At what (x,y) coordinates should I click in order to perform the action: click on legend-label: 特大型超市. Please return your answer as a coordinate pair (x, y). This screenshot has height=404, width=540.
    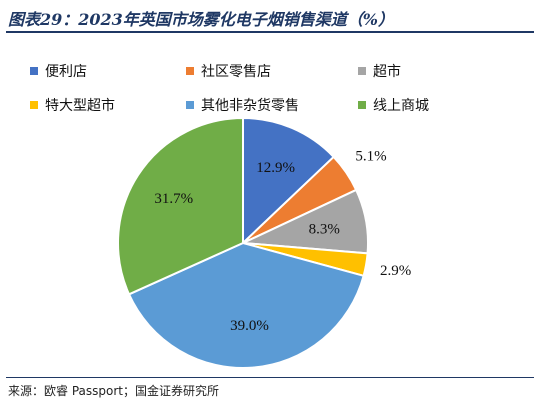
    Looking at the image, I should click on (80, 106).